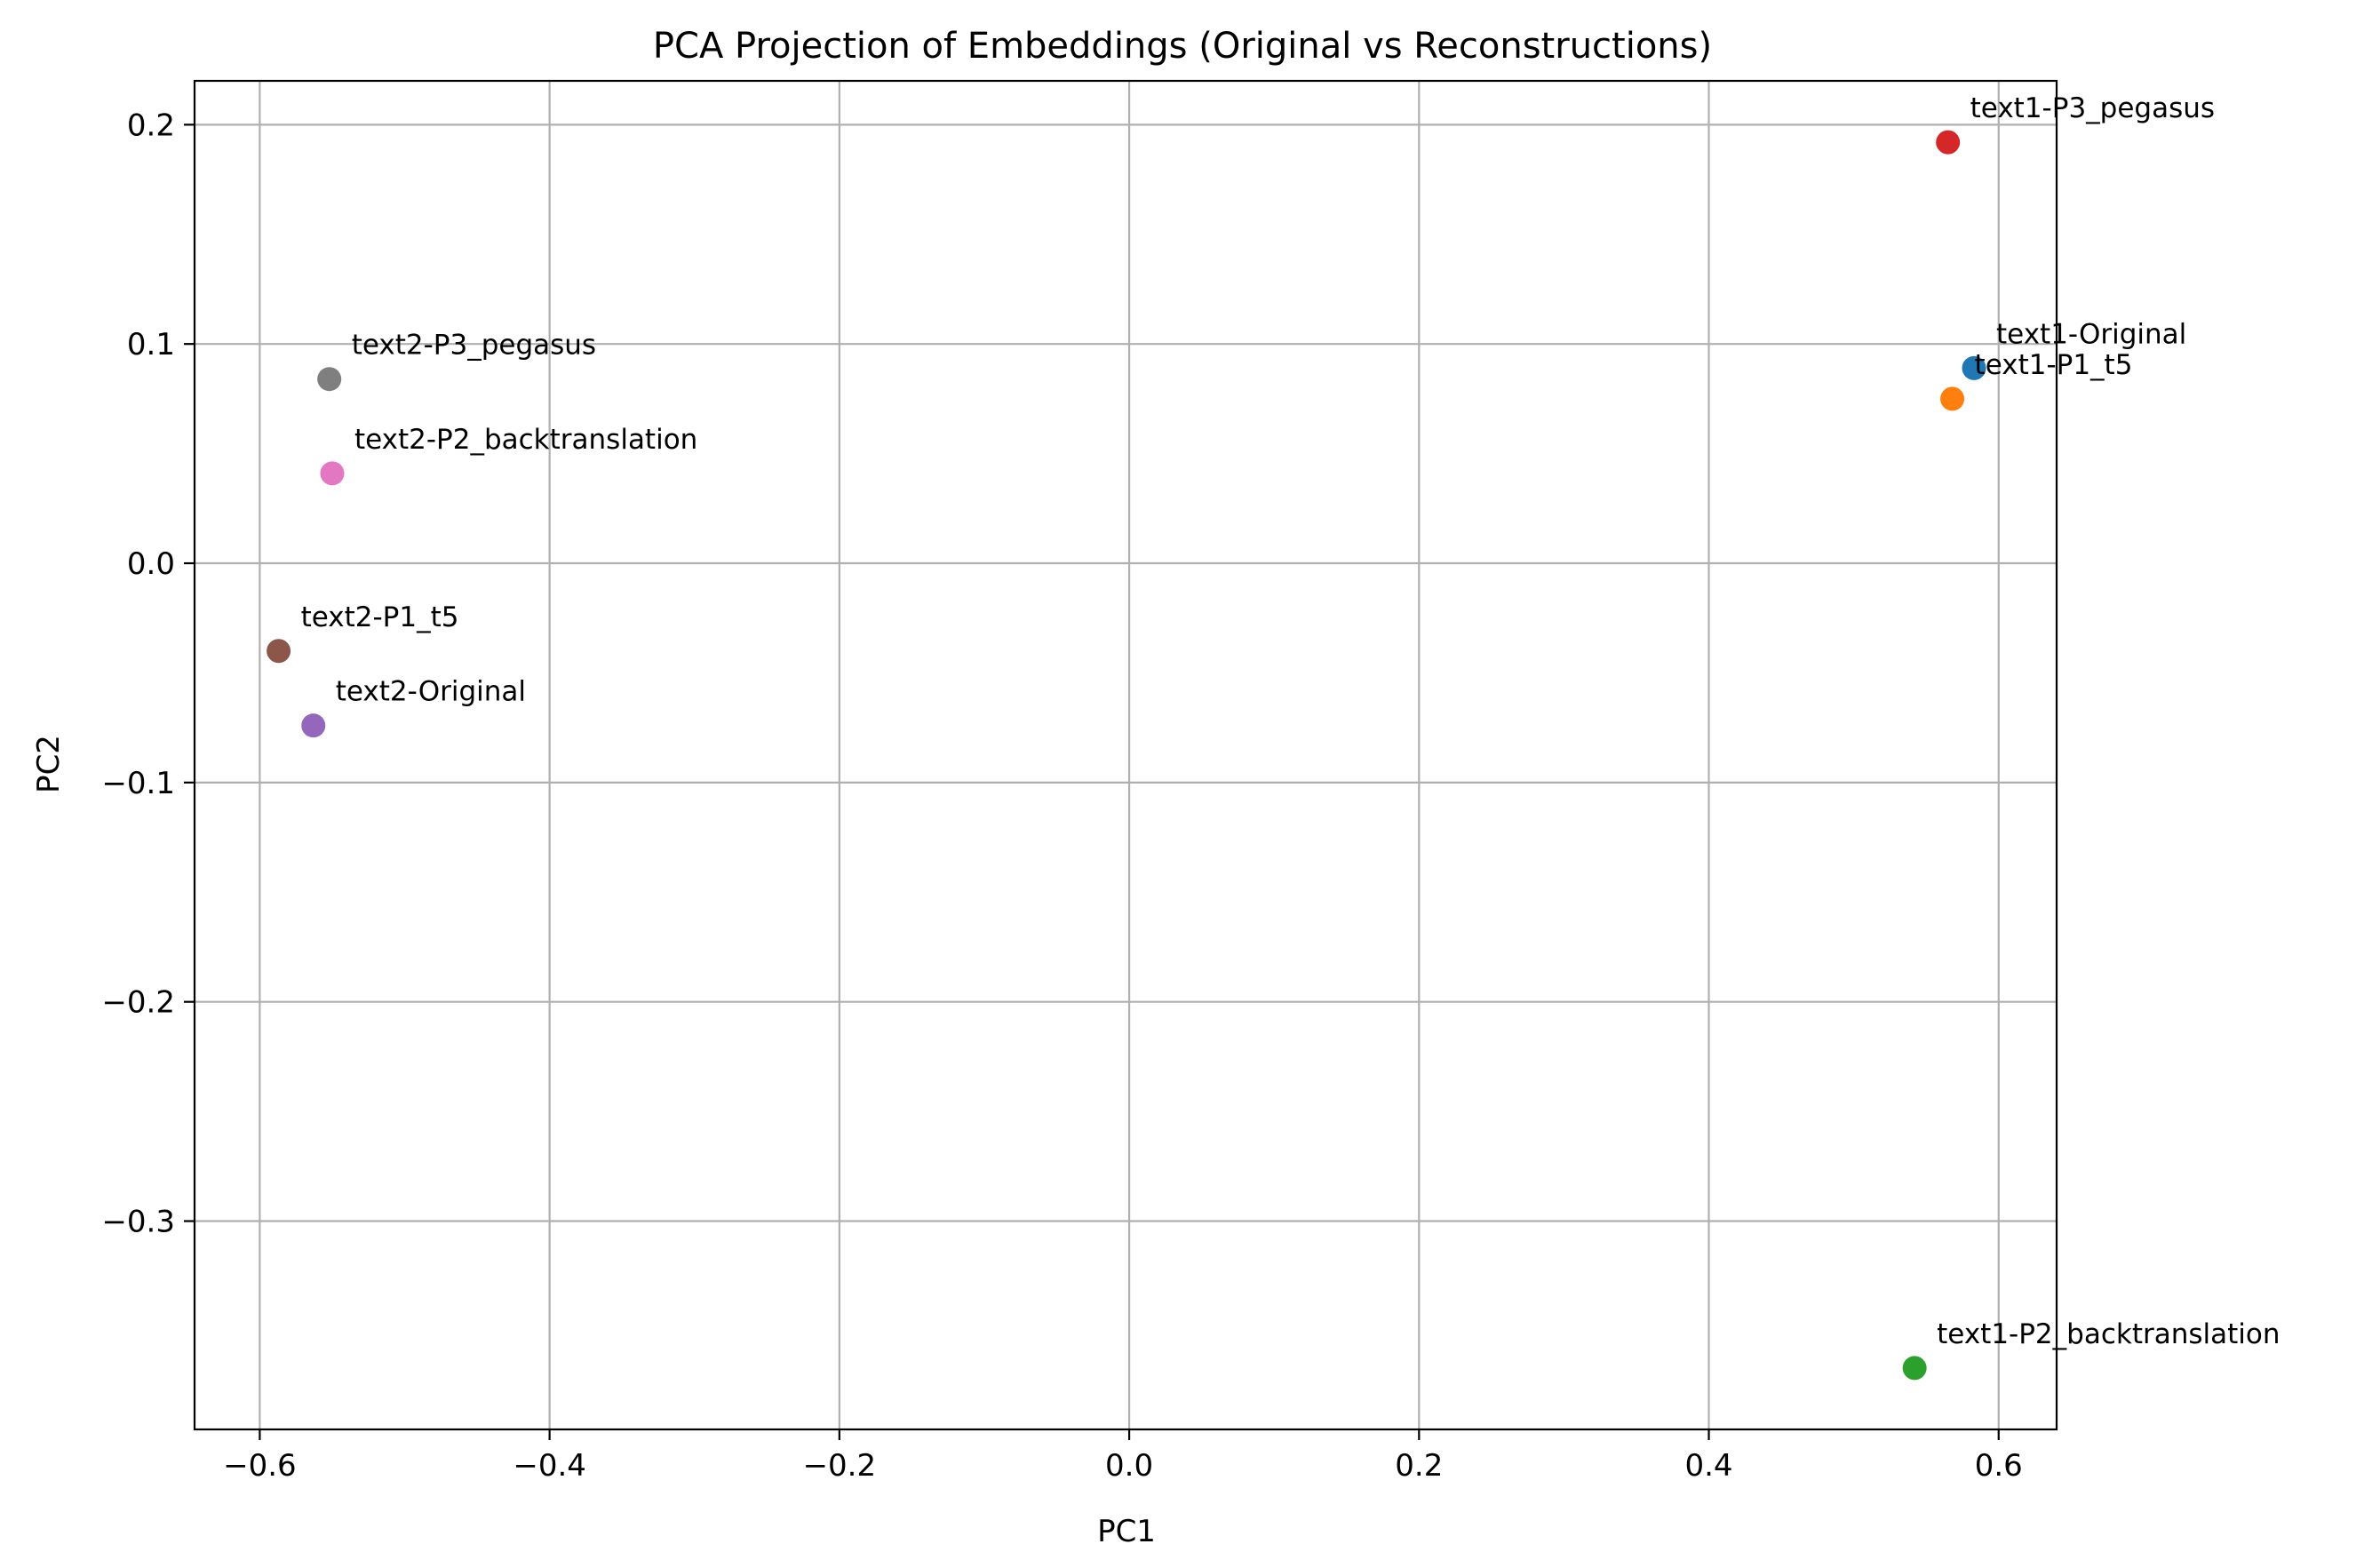 This screenshot has height=1568, width=2372. I want to click on point-label: text2-P2_backtranslation, so click(525, 440).